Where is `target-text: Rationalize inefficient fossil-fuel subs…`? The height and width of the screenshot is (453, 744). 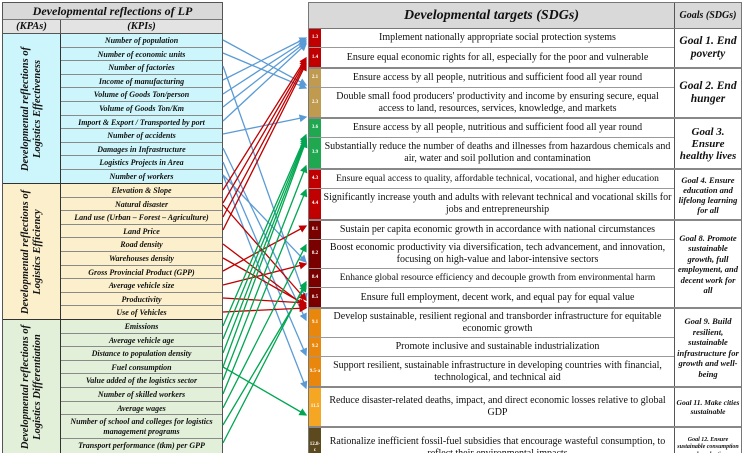 target-text: Rationalize inefficient fossil-fuel subs… is located at coordinates (497, 444).